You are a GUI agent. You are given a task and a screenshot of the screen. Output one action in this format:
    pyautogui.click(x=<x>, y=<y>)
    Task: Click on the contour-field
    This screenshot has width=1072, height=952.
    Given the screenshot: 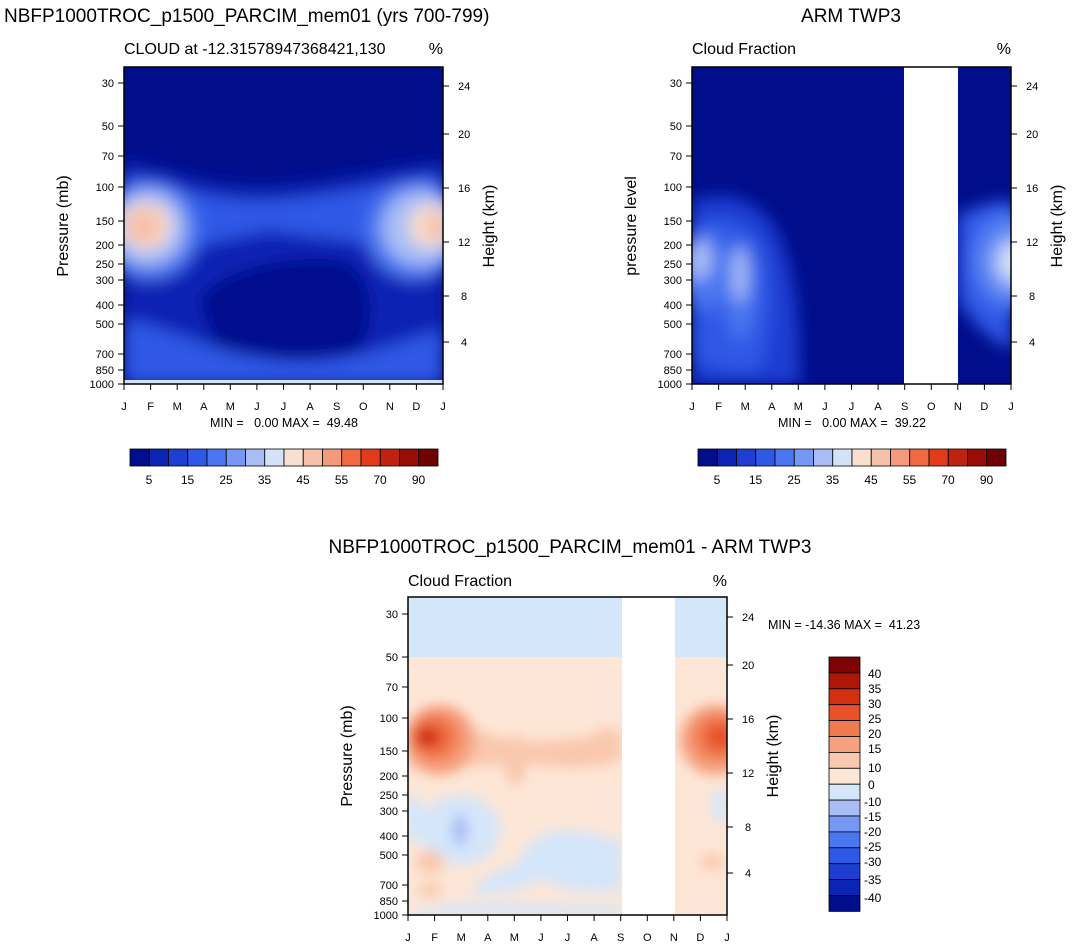 What is the action you would take?
    pyautogui.click(x=567, y=756)
    